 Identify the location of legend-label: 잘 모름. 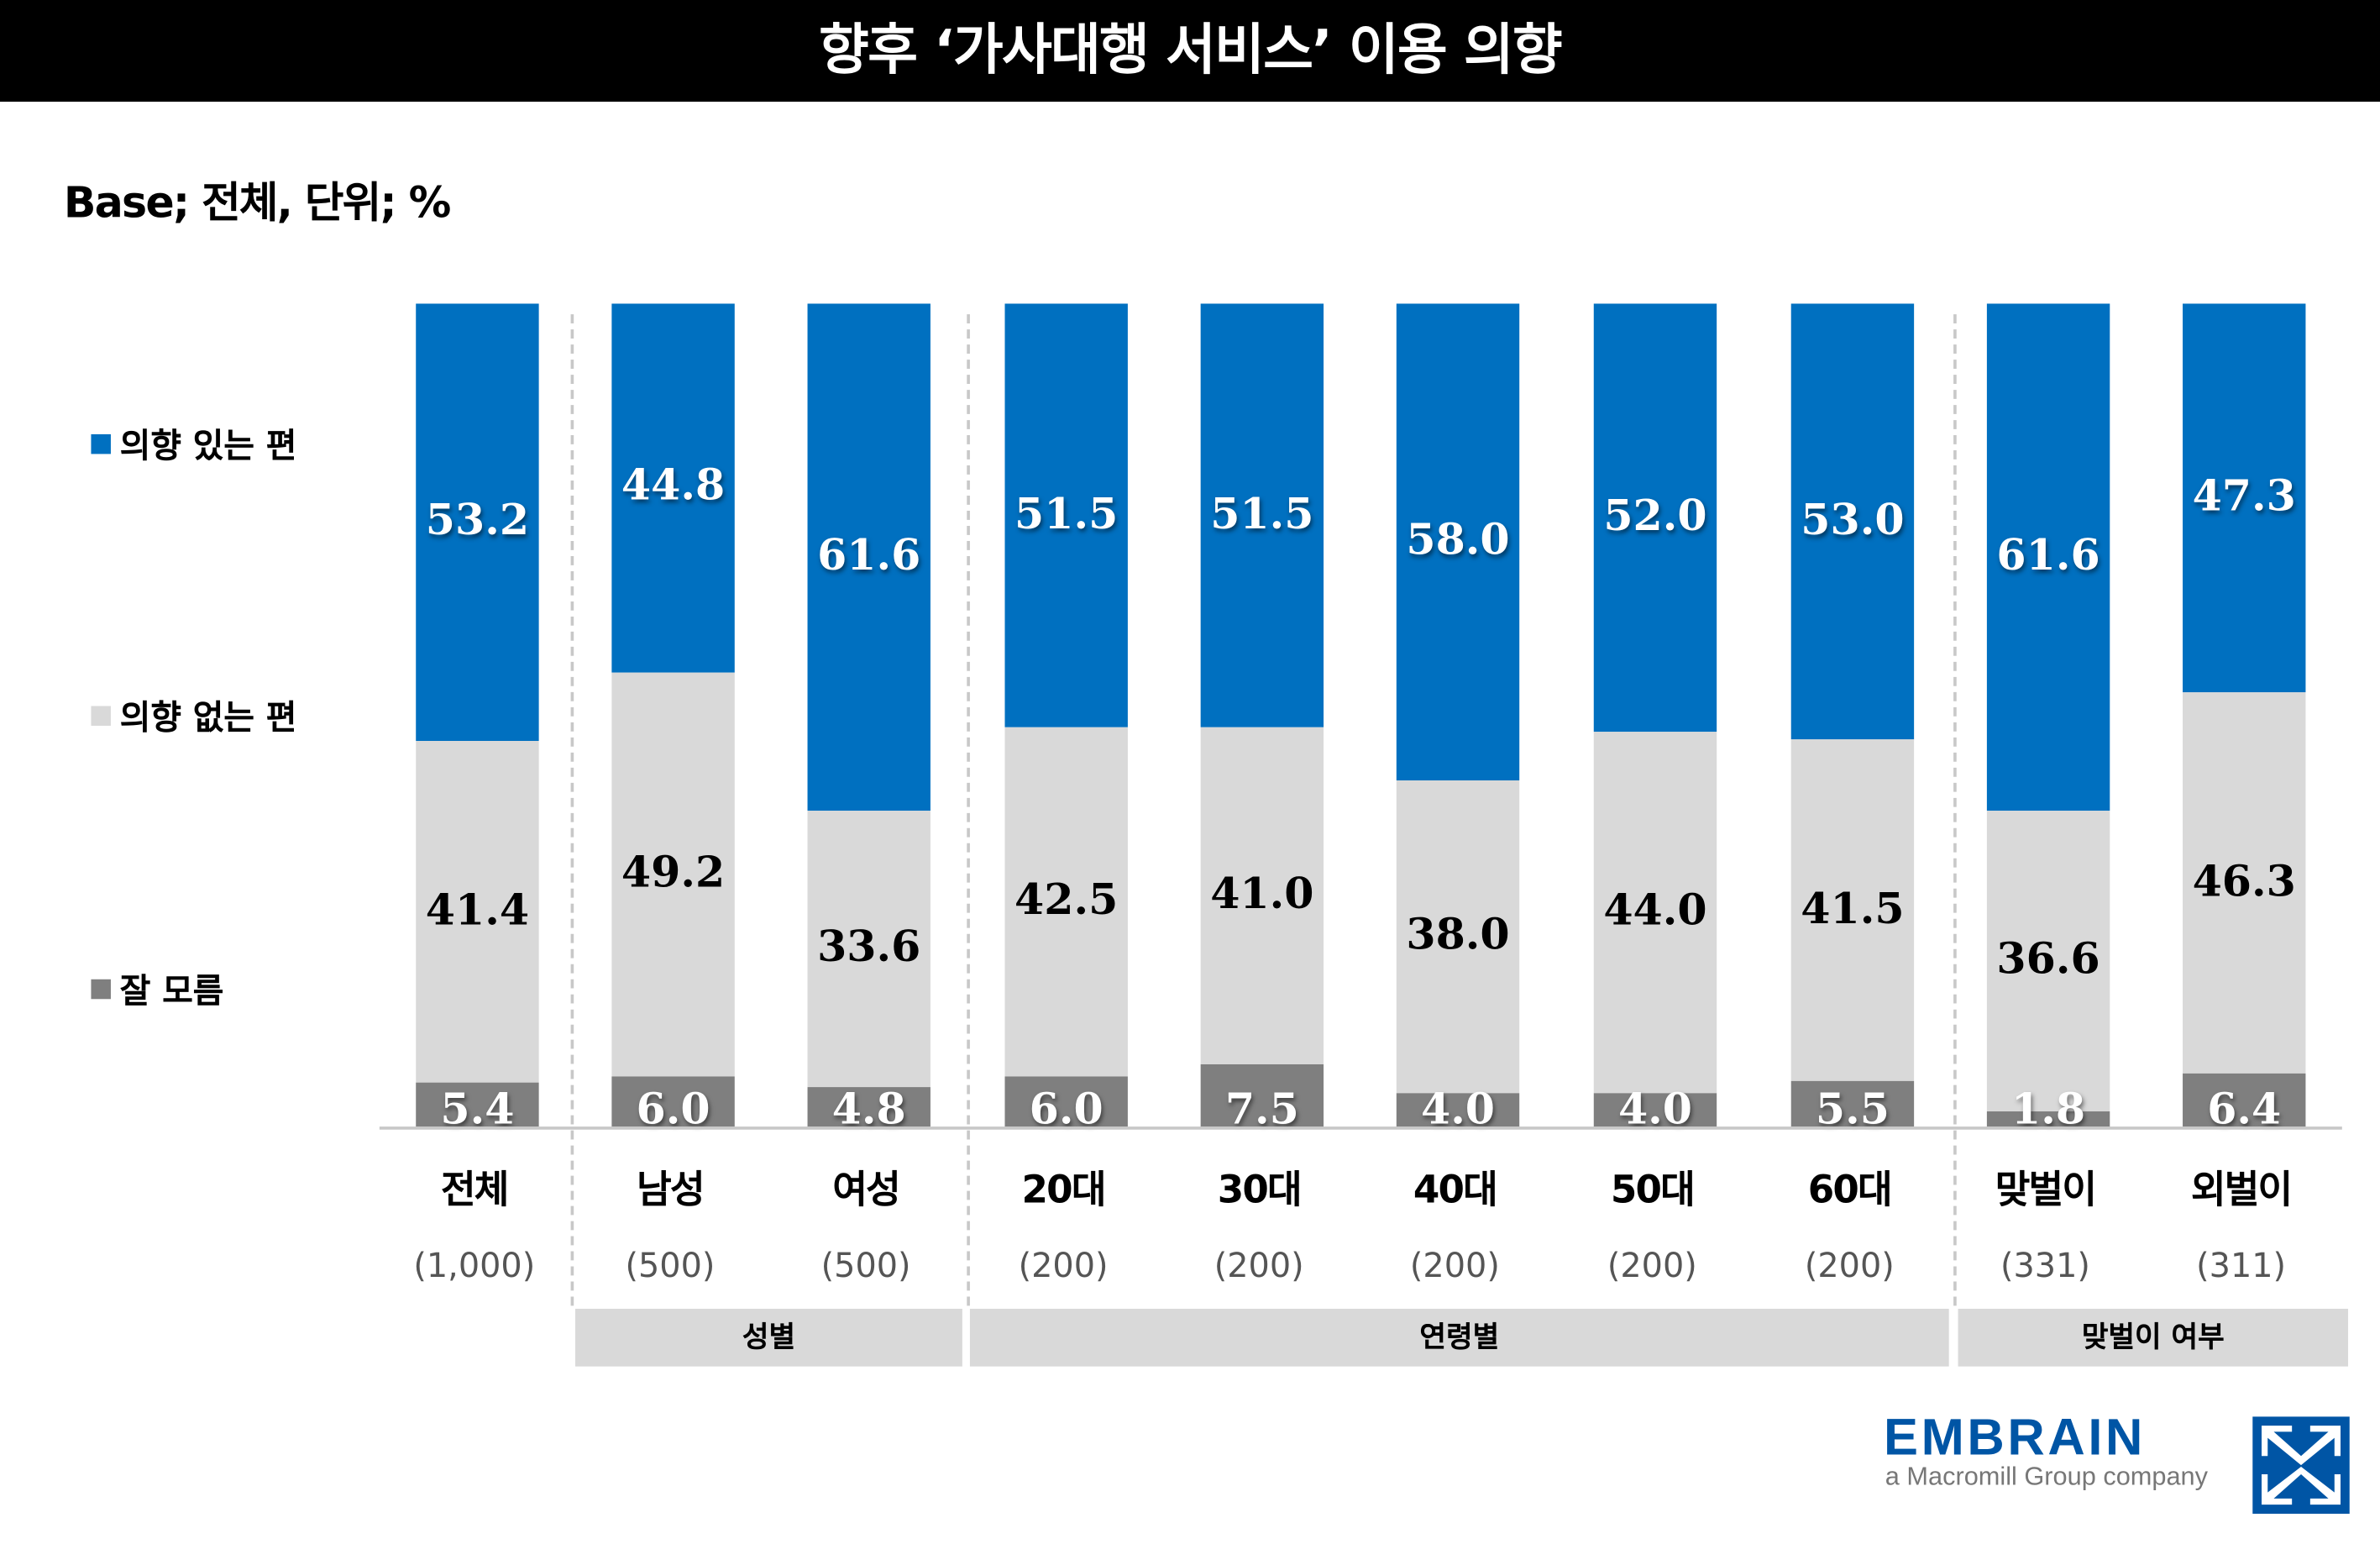
(171, 992).